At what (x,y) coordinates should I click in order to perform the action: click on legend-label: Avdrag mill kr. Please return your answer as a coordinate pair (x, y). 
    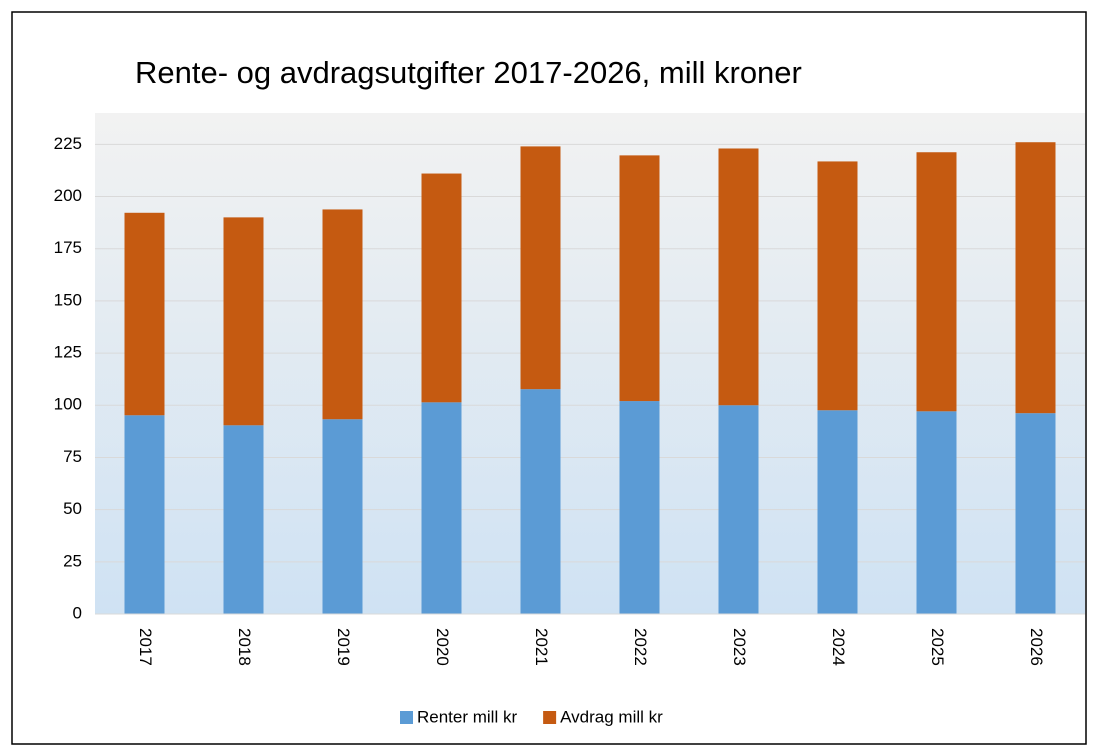
    Looking at the image, I should click on (611, 716).